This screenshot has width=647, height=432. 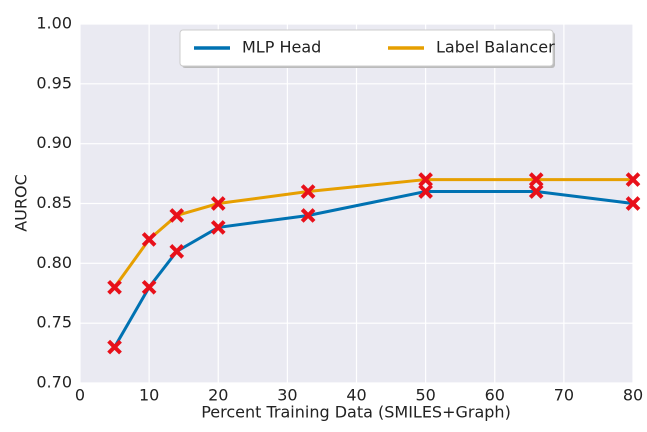 I want to click on y-tick-label: 1.00, so click(x=54, y=23).